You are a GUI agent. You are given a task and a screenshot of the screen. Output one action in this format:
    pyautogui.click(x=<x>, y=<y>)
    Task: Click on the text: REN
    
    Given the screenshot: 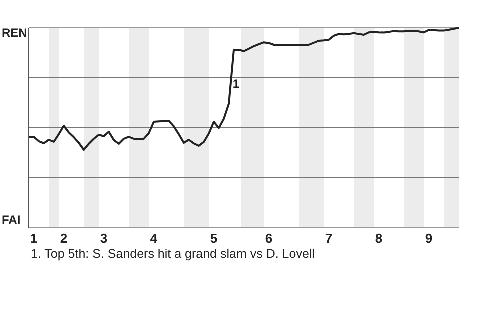 What is the action you would take?
    pyautogui.click(x=15, y=33)
    